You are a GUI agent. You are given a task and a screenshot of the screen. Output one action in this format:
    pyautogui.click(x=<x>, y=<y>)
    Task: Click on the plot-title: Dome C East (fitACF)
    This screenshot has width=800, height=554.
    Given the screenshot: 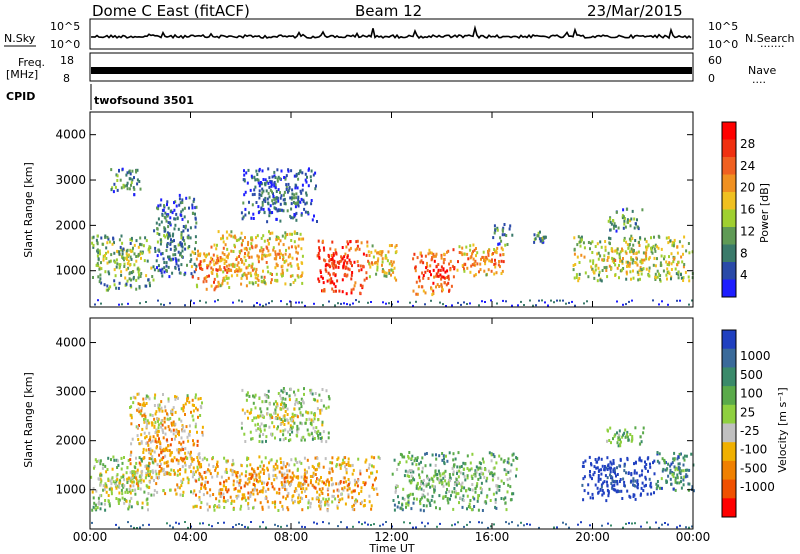 What is the action you would take?
    pyautogui.click(x=171, y=11)
    